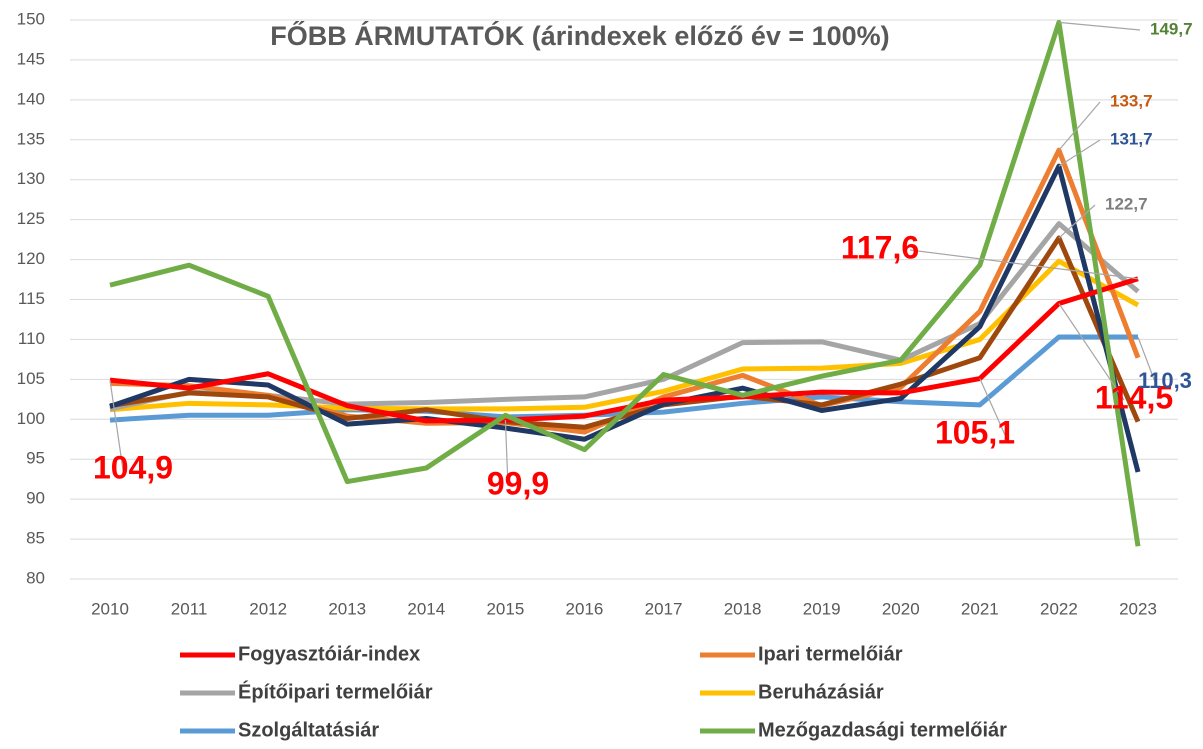  What do you see at coordinates (31, 378) in the screenshot?
I see `y-tick-label: 105` at bounding box center [31, 378].